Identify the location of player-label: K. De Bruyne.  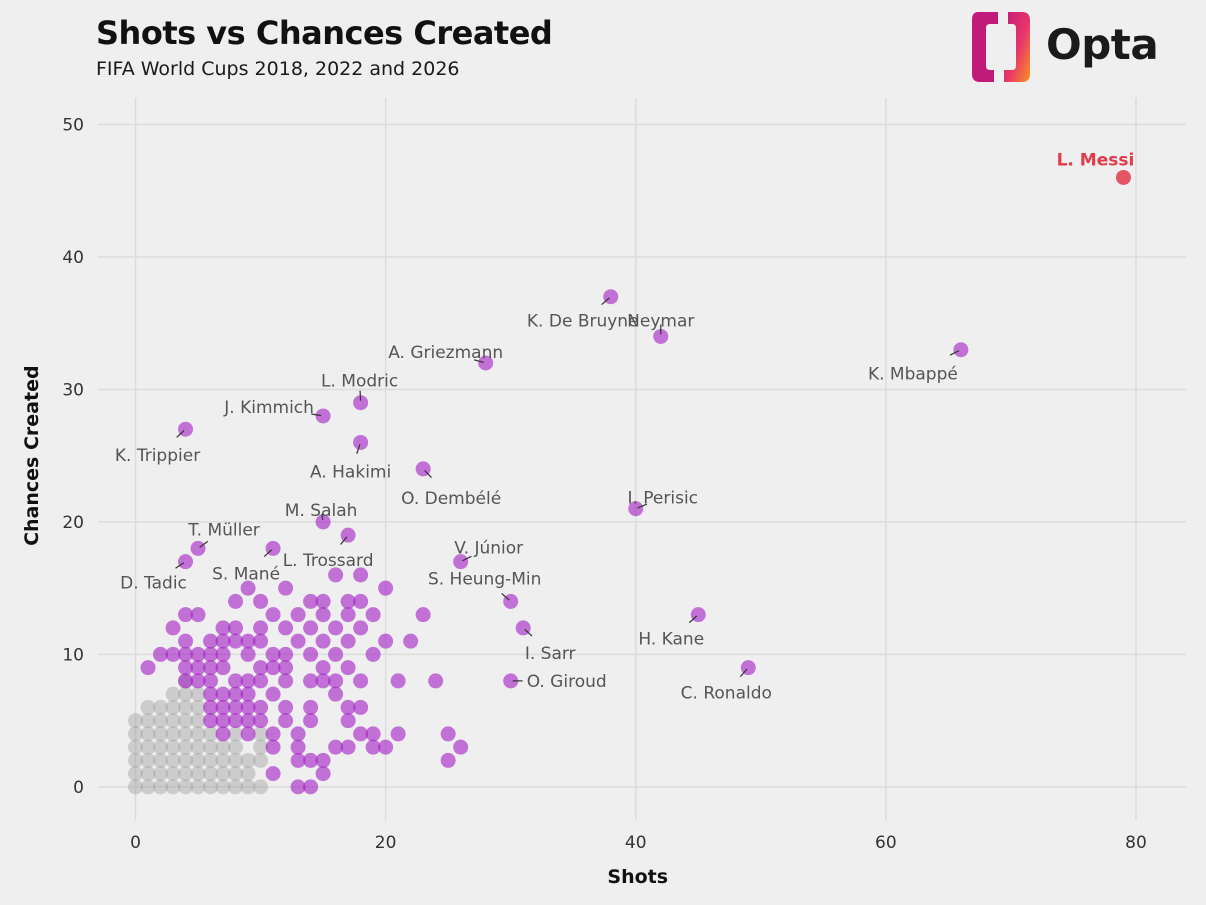
(583, 322).